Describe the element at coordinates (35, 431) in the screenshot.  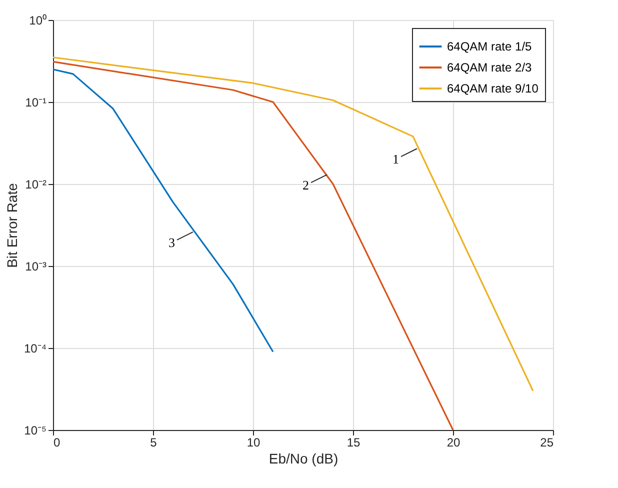
I see `y-tick-label: 10⁻⁵` at that location.